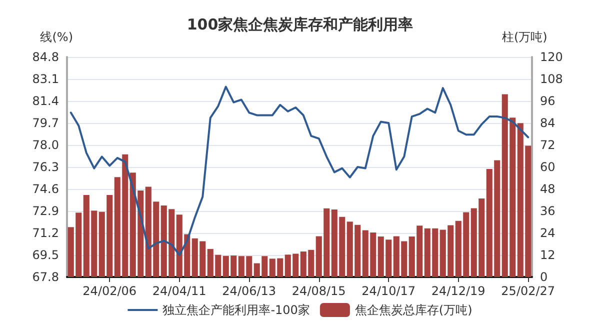  Describe the element at coordinates (319, 291) in the screenshot. I see `x-tick-label: 24/08/15` at that location.